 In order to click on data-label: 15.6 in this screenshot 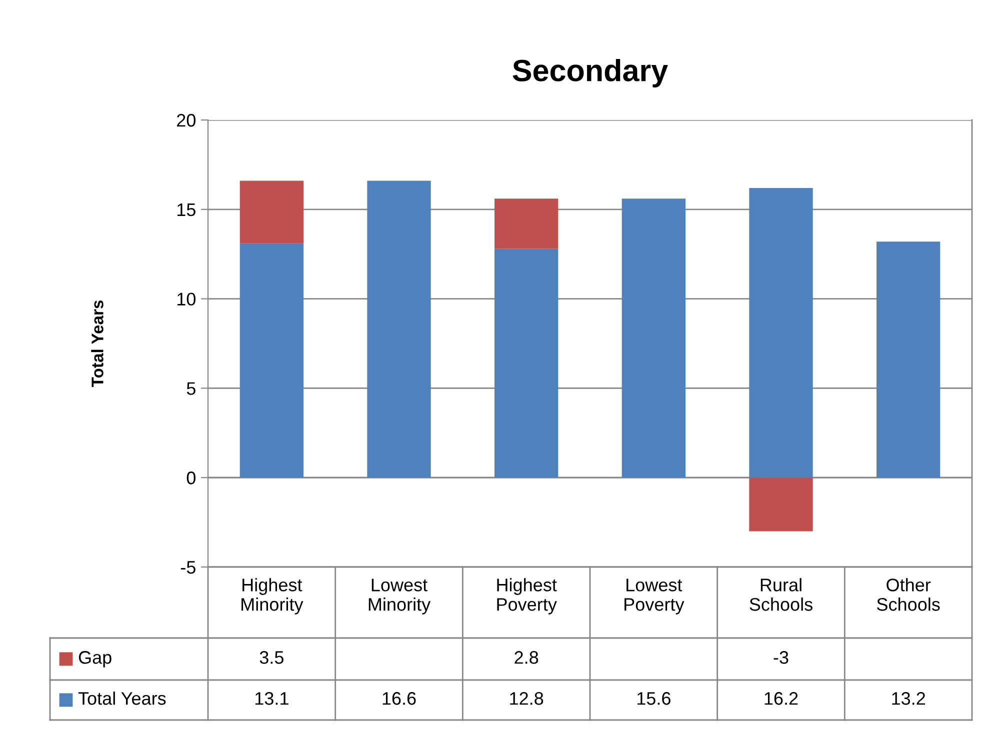, I will do `click(653, 698)`.